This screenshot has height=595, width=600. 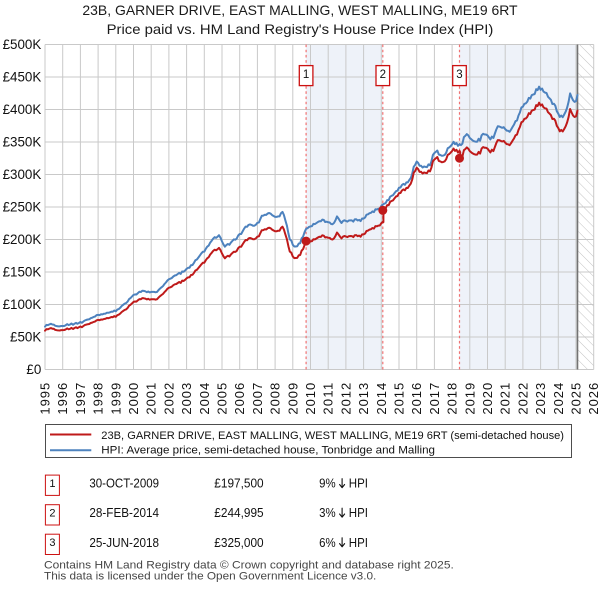 What do you see at coordinates (238, 483) in the screenshot?
I see `svg-text: £197,500` at bounding box center [238, 483].